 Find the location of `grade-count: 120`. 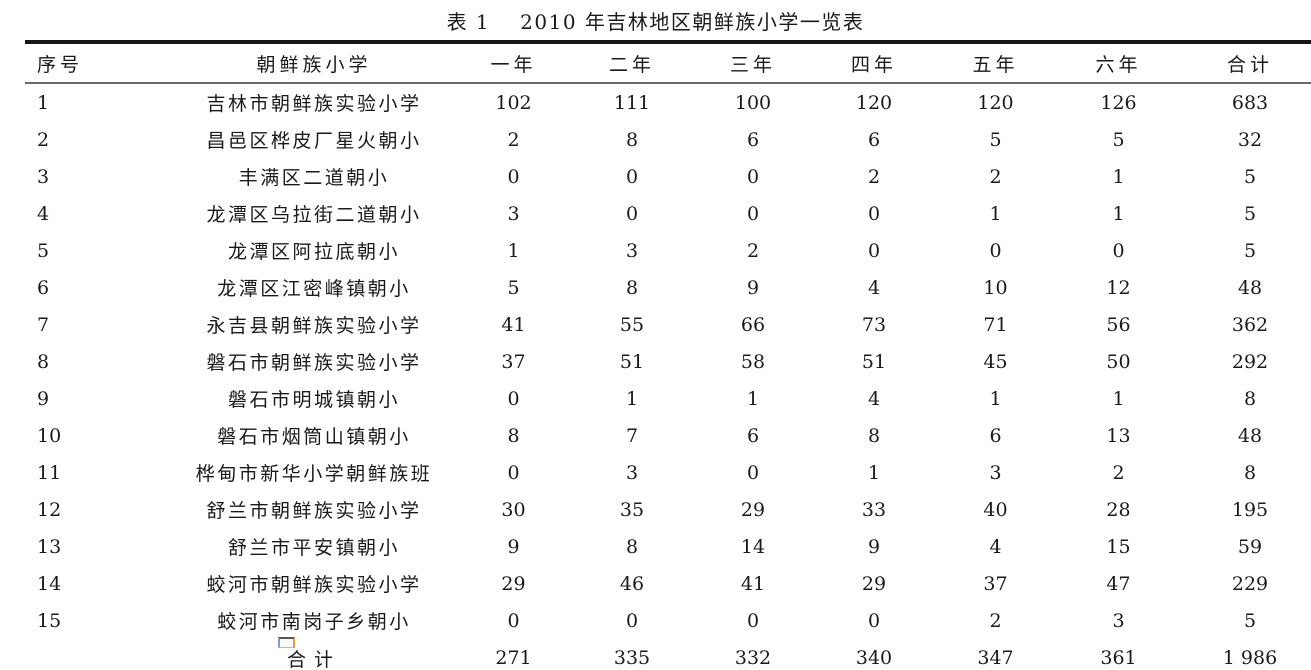

grade-count: 120 is located at coordinates (995, 102).